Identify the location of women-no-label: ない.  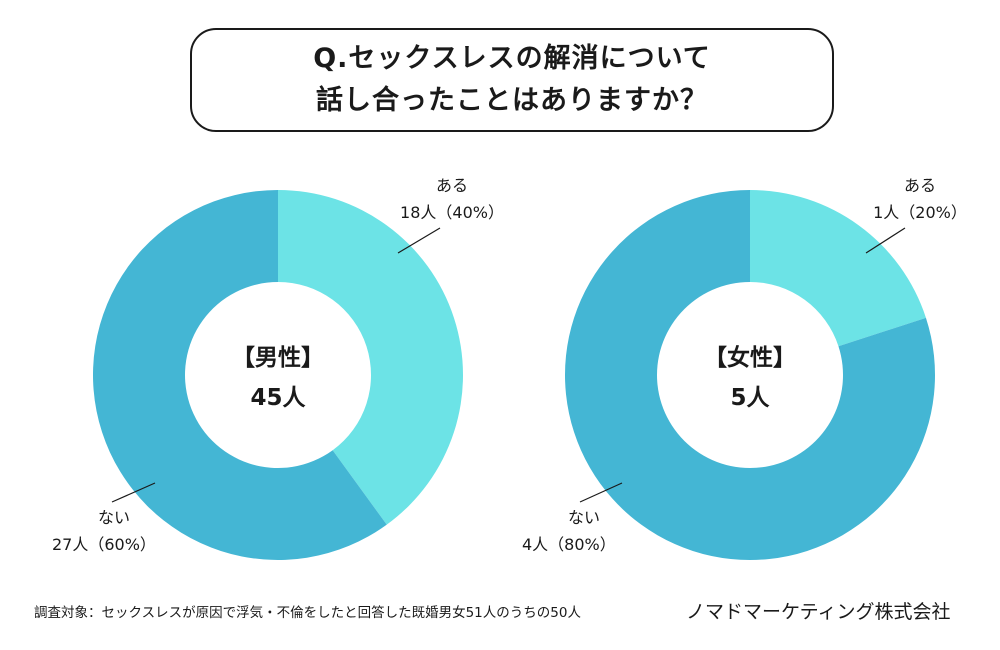
(584, 517).